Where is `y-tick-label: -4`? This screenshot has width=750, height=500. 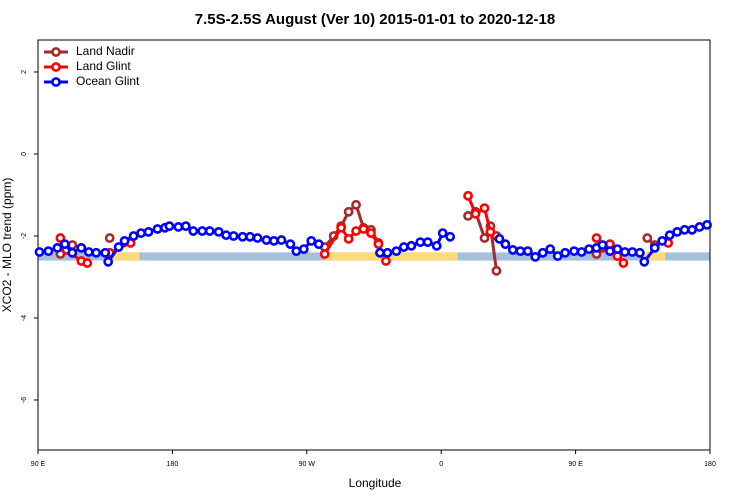 y-tick-label: -4 is located at coordinates (24, 318).